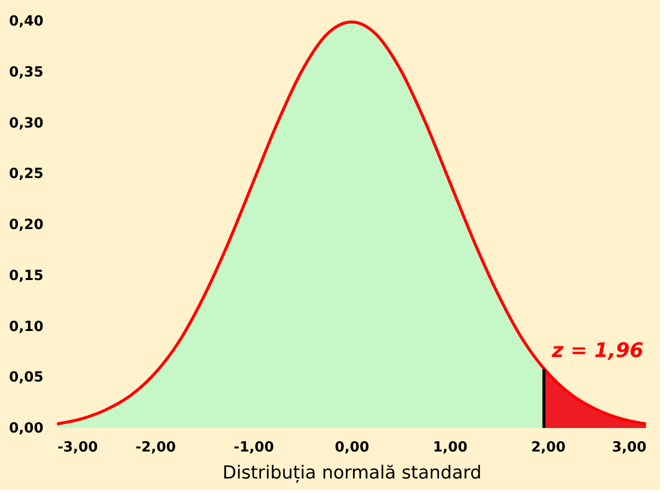  Describe the element at coordinates (254, 448) in the screenshot. I see `x-tick-label: -1,00` at that location.